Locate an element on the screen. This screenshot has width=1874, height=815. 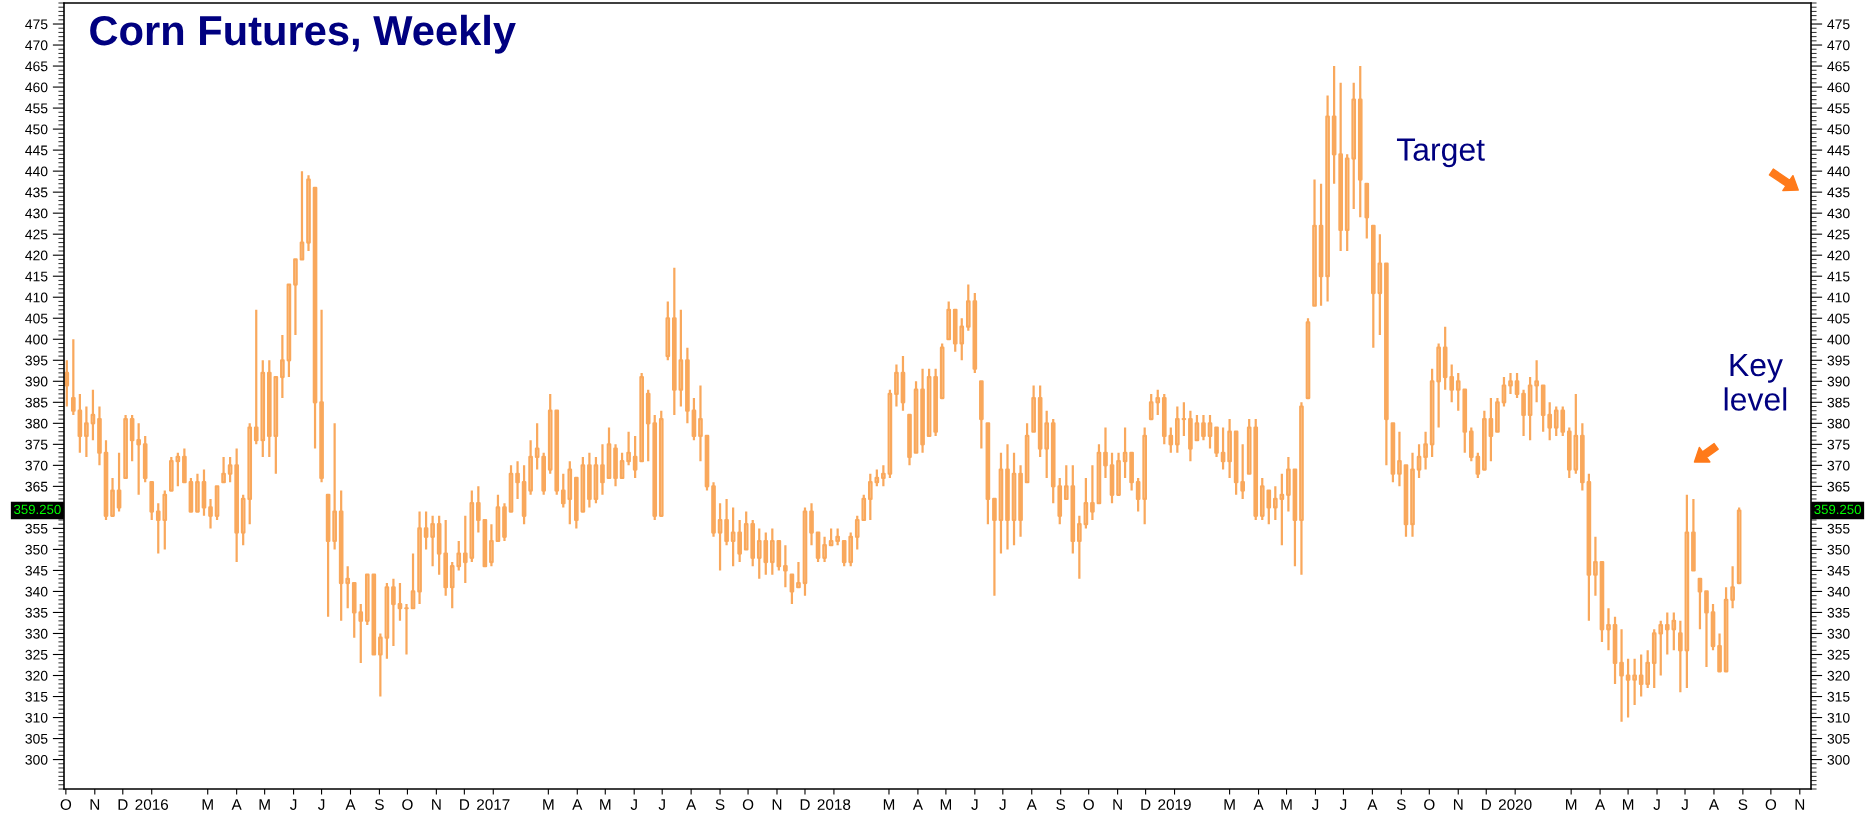
y2-tick-label: 450 is located at coordinates (1838, 129).